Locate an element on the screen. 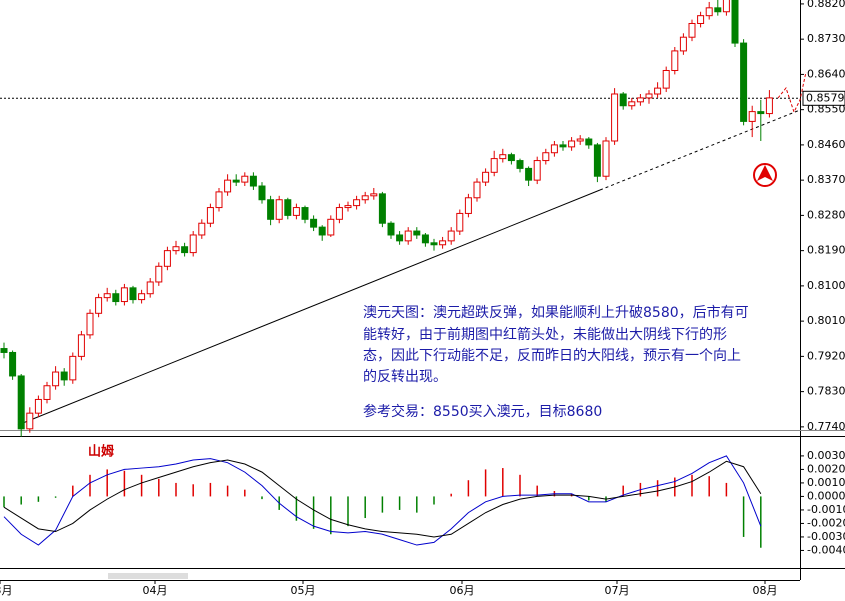 This screenshot has height=601, width=845. y-tick-label: 0.8820 is located at coordinates (826, 5).